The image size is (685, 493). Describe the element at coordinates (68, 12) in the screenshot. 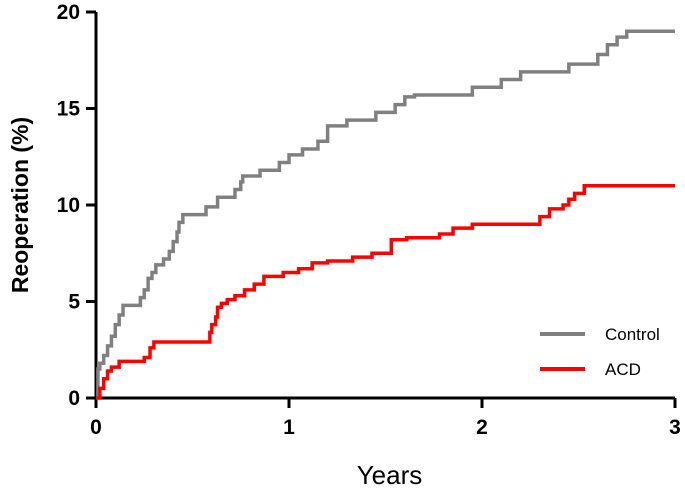

I see `y-tick-label: 20` at that location.